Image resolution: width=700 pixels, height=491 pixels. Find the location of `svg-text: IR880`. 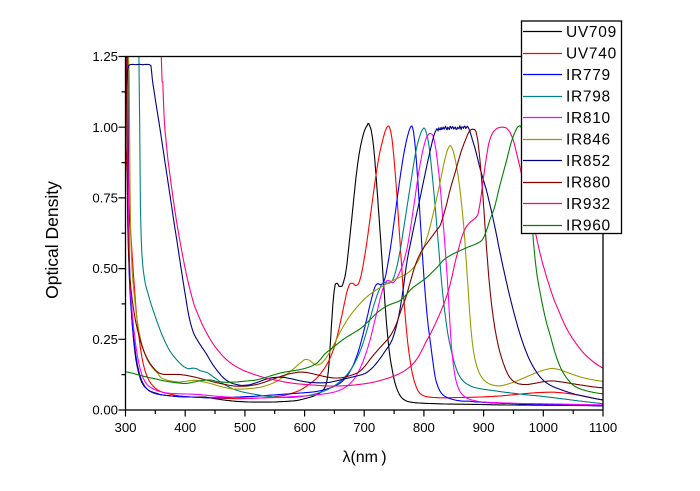

svg-text: IR880 is located at coordinates (588, 182).